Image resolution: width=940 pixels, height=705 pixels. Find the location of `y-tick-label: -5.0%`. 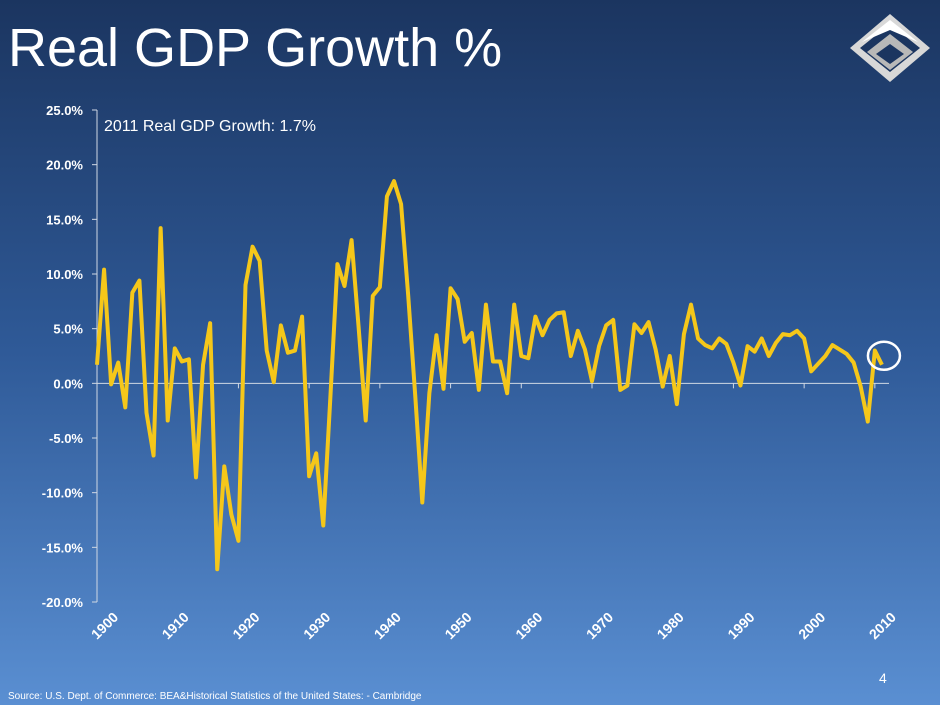

y-tick-label: -5.0% is located at coordinates (66, 438).